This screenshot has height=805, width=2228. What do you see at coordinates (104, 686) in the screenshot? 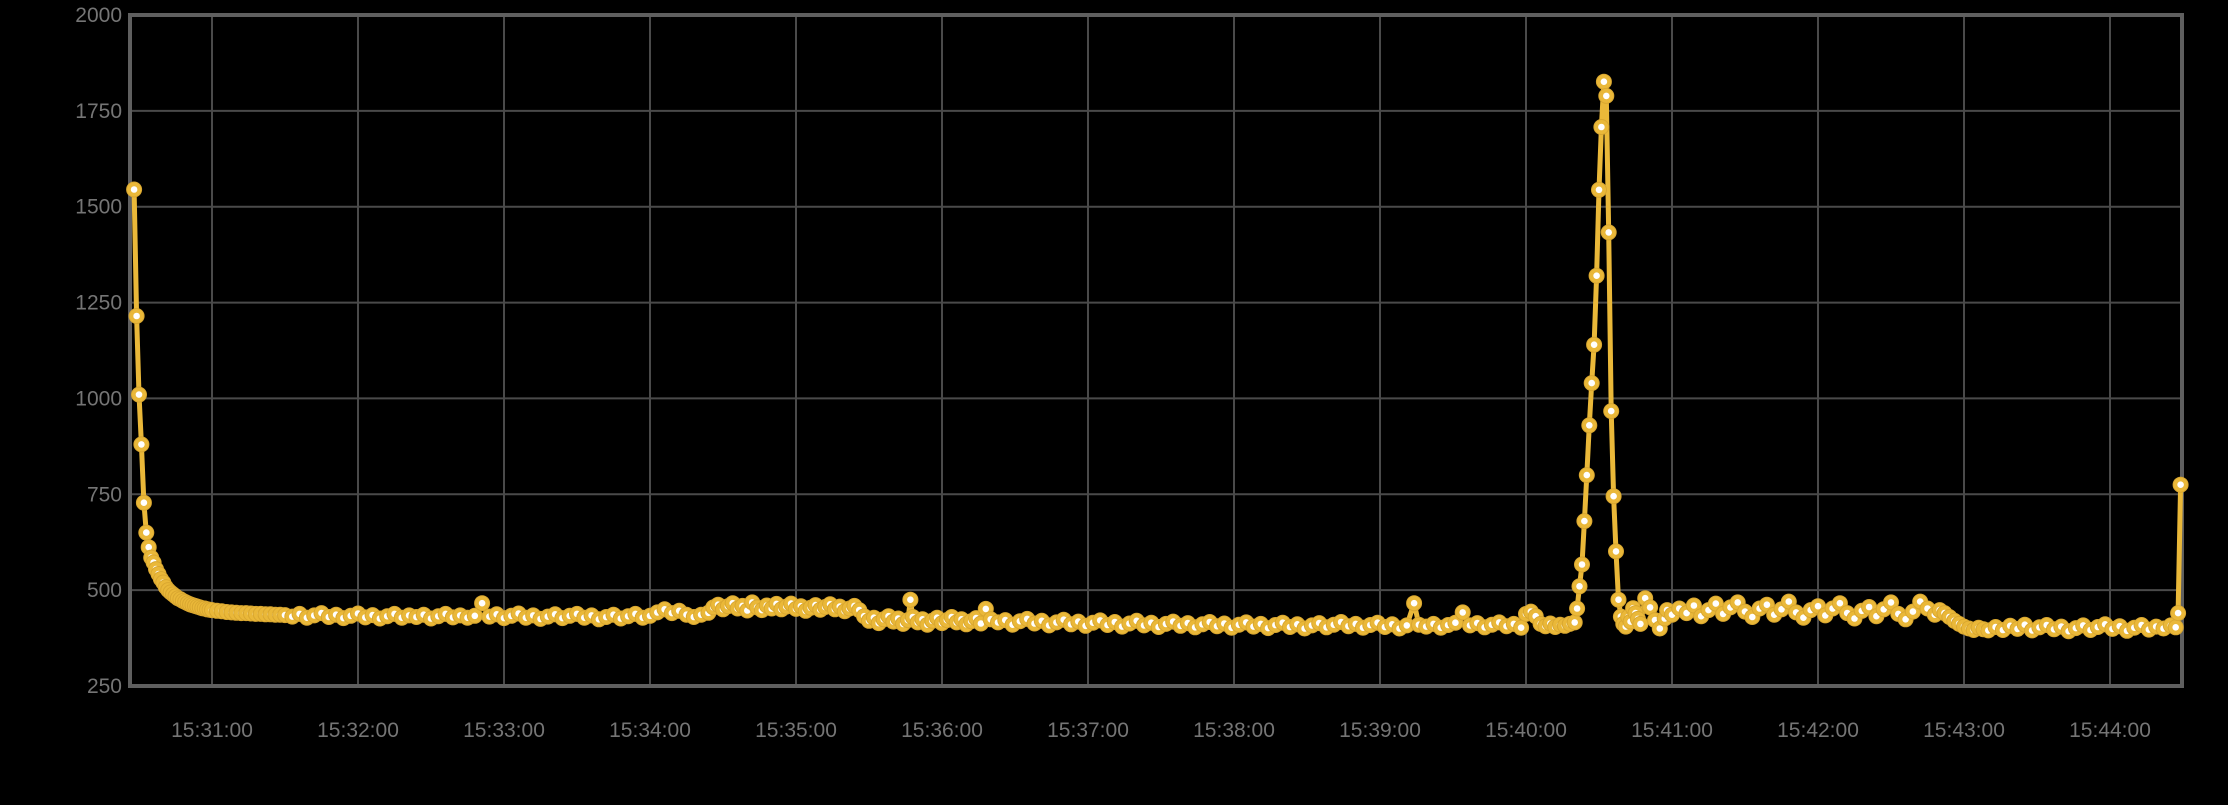
I see `y-tick-label: 250` at bounding box center [104, 686].